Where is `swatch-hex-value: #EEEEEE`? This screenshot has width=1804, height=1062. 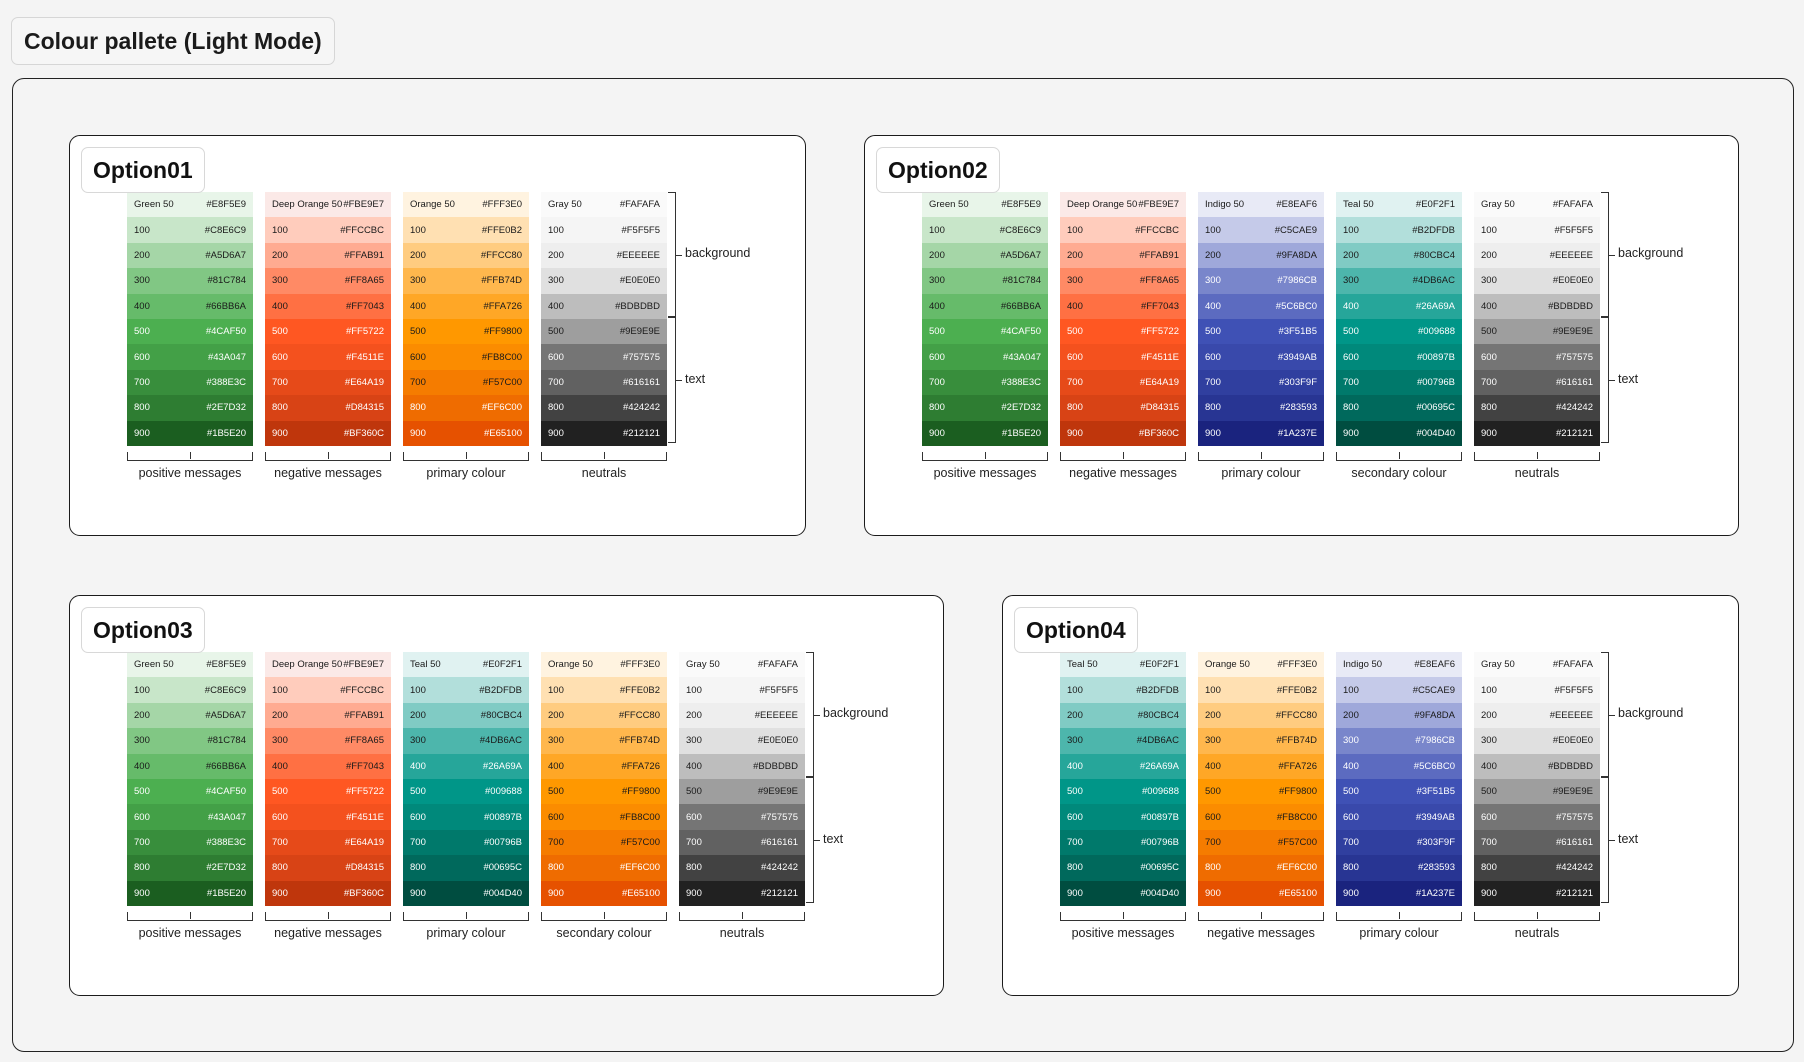
swatch-hex-value: #EEEEEE is located at coordinates (1571, 715).